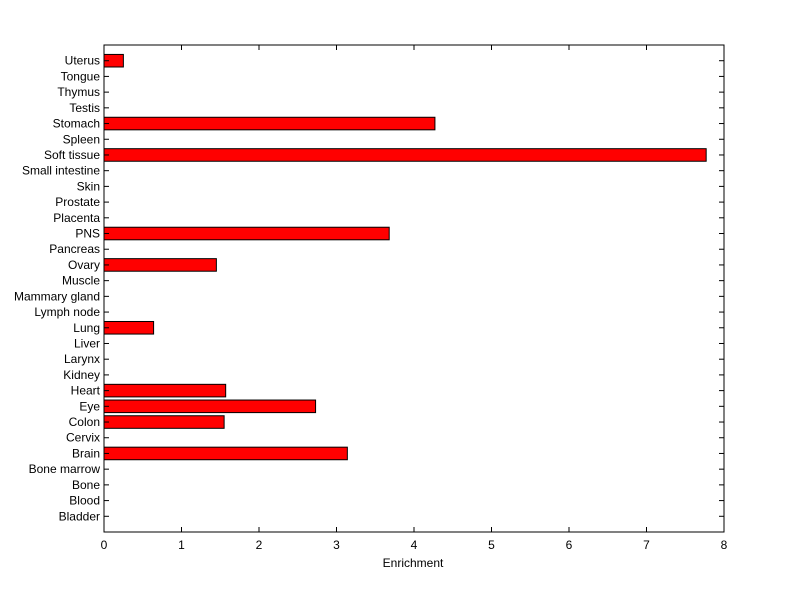 The height and width of the screenshot is (599, 800). I want to click on y-tick-label: Liver, so click(87, 343).